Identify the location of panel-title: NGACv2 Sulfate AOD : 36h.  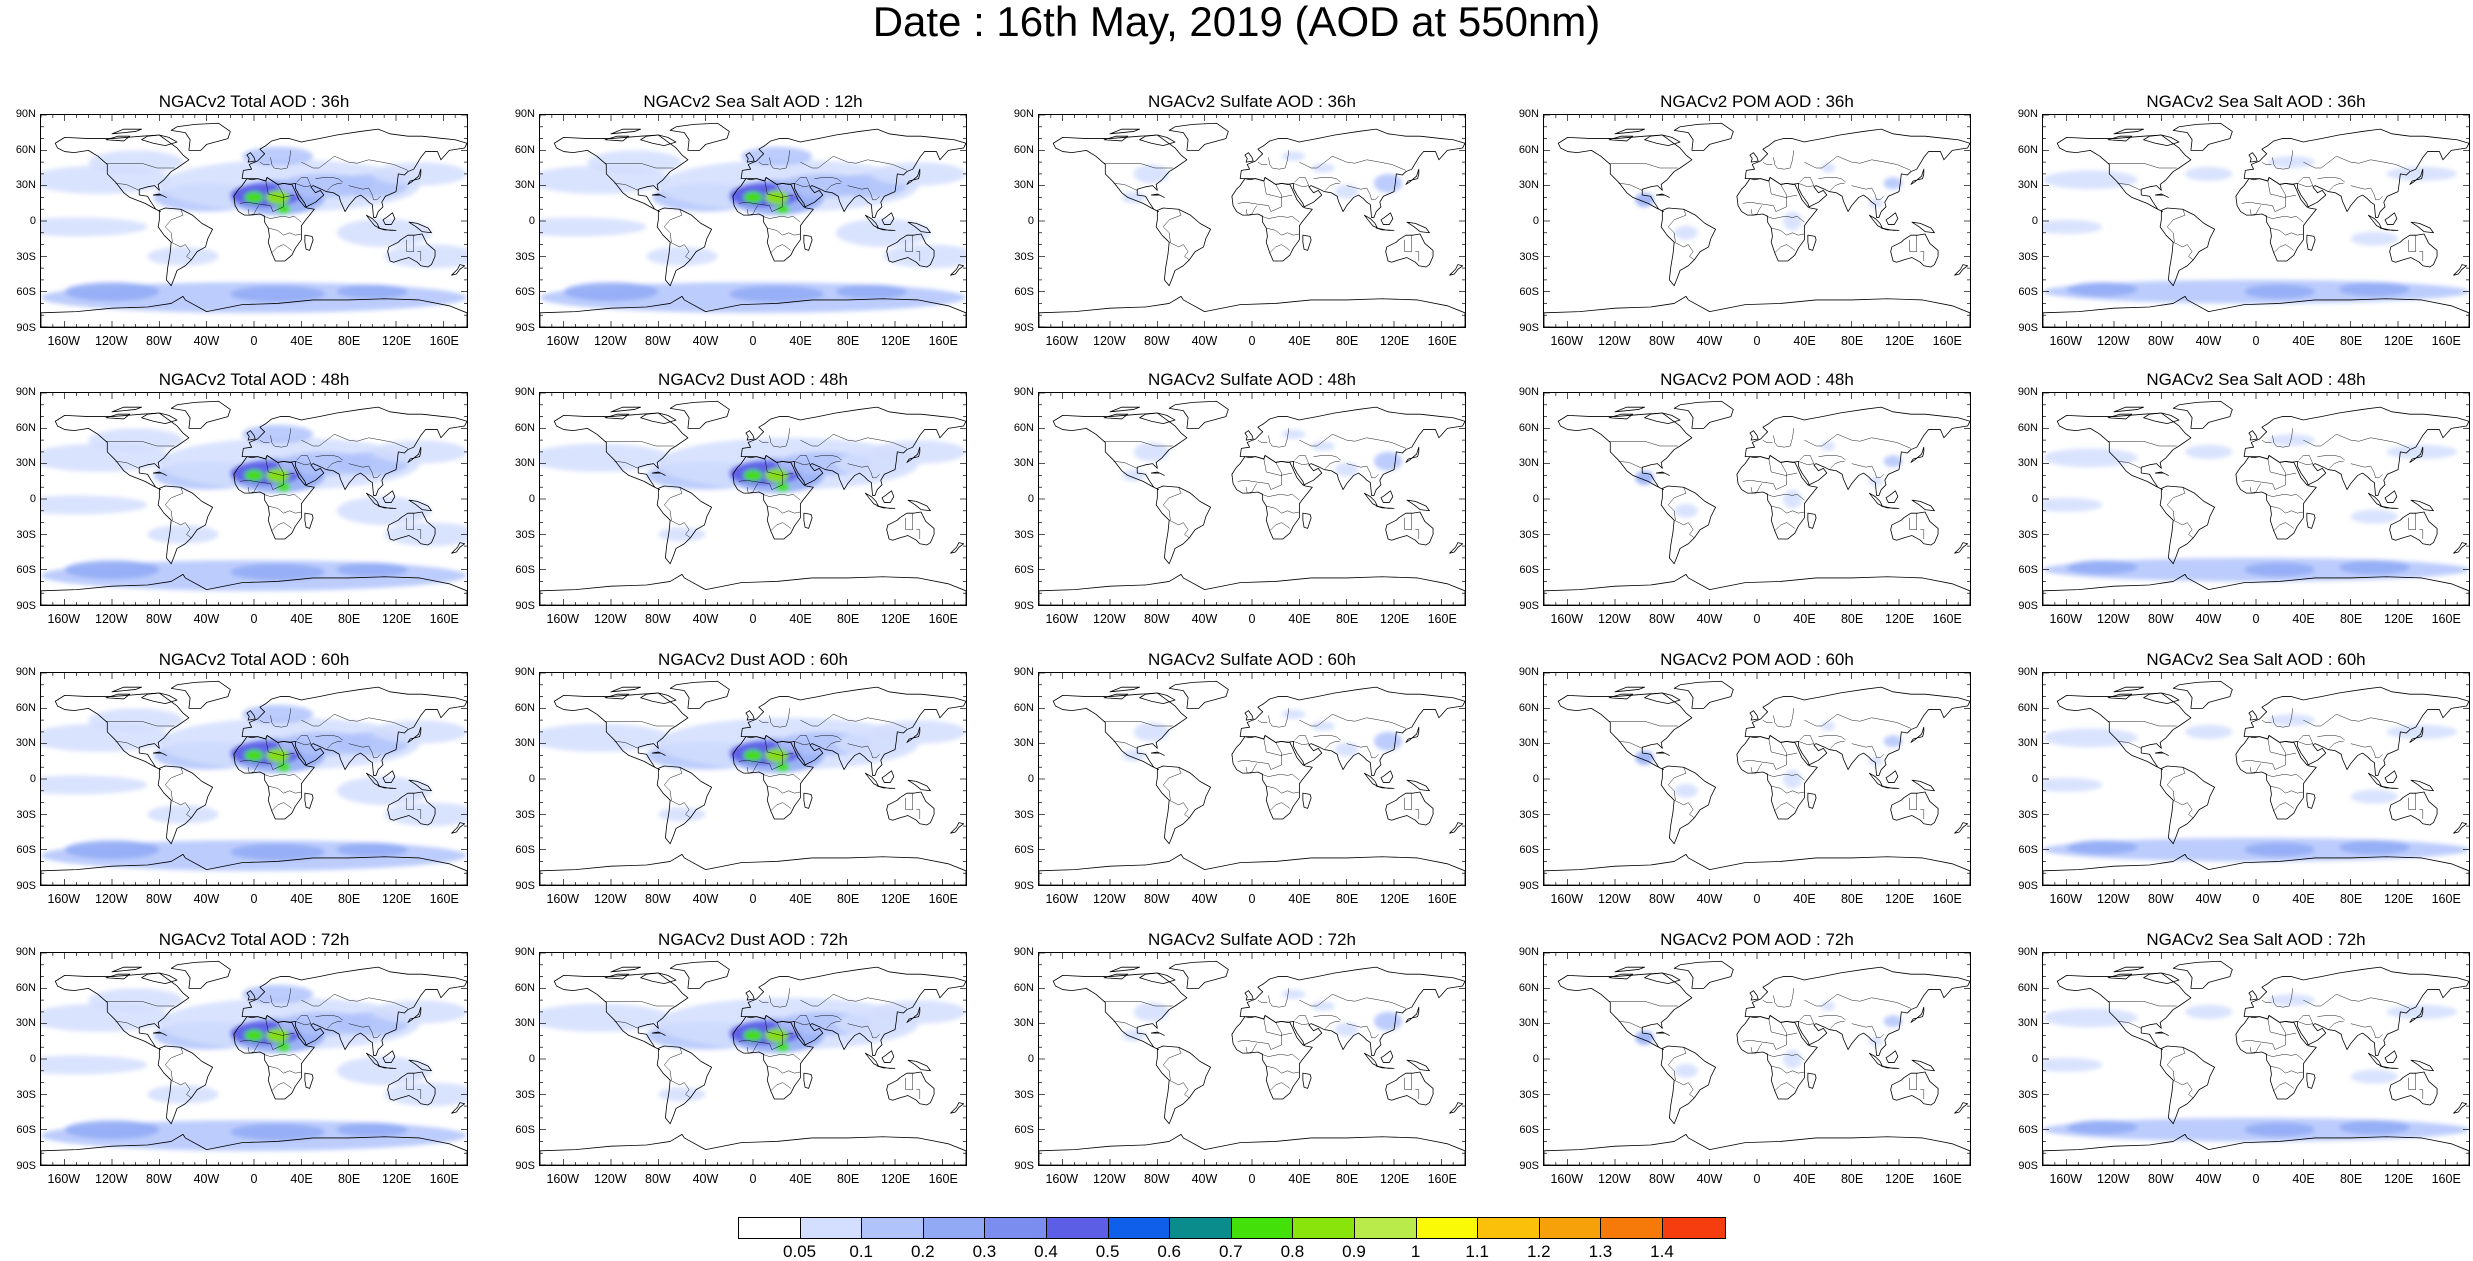
(1252, 101).